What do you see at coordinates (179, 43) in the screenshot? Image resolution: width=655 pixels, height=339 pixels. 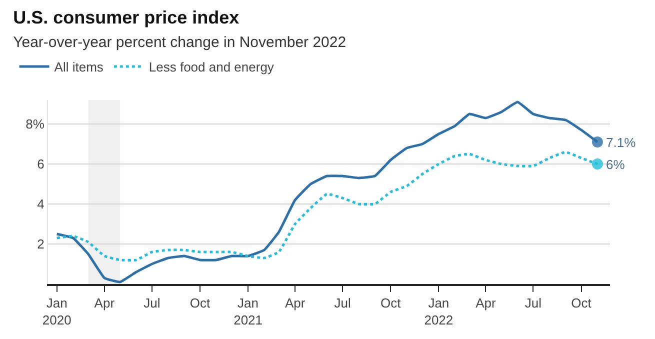 I see `chart-subtitle: Year-over-year percent change in November 2022` at bounding box center [179, 43].